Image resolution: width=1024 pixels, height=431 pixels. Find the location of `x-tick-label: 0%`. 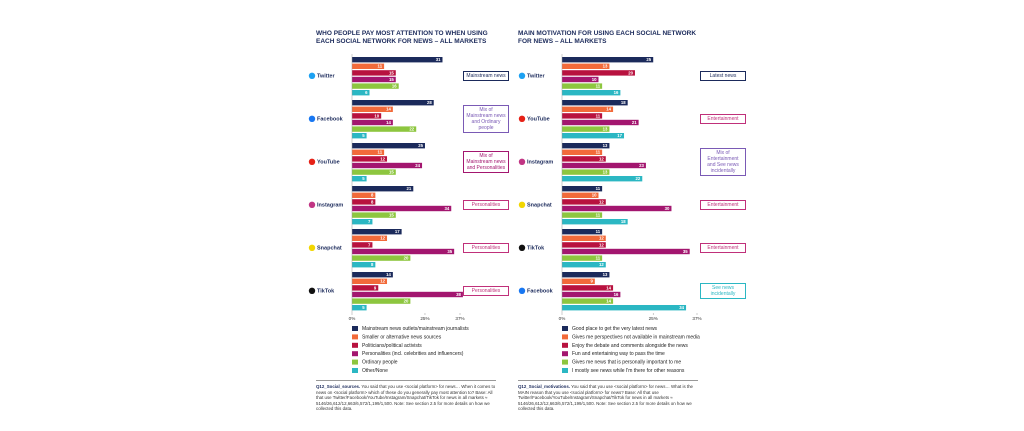

x-tick-label: 0% is located at coordinates (352, 318).